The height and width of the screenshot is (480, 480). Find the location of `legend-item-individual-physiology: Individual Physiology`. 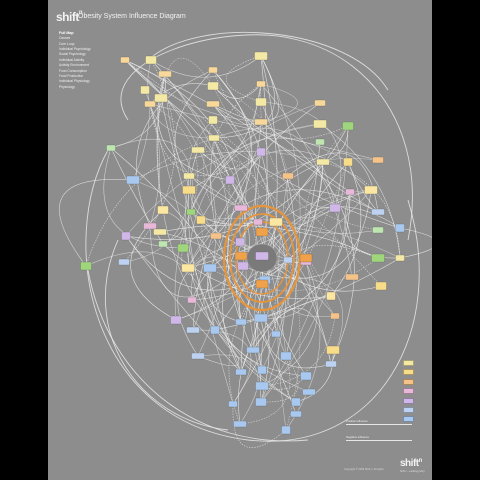

legend-item-individual-physiology: Individual Physiology is located at coordinates (74, 81).